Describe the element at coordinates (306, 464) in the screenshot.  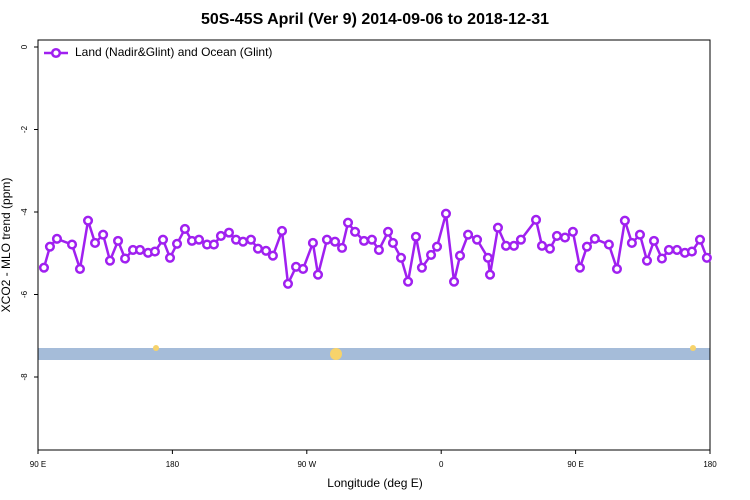
I see `x-tick-label: 90 W` at that location.